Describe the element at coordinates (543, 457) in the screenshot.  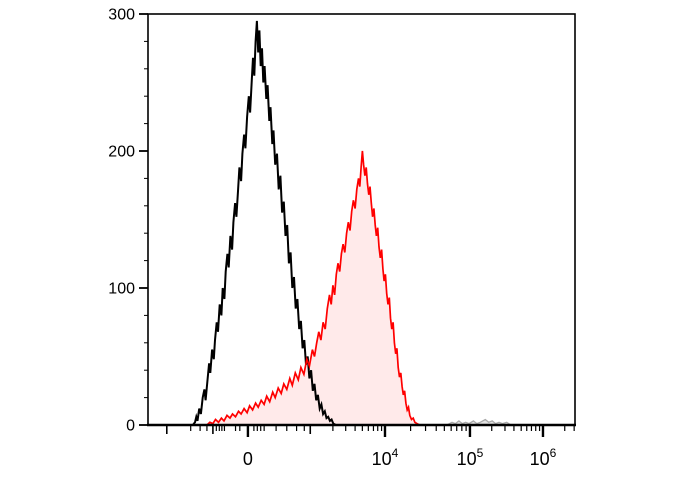
I see `x-axis-tick-label: 10⁶` at that location.